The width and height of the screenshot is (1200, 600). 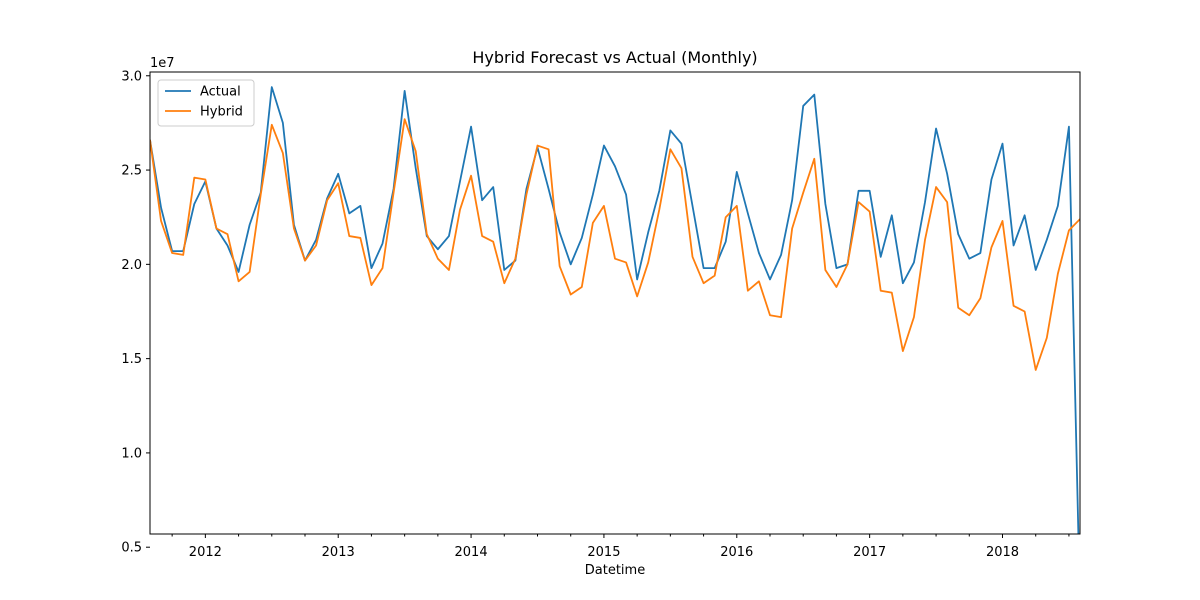 I want to click on legend-label-actual: Actual, so click(x=220, y=92).